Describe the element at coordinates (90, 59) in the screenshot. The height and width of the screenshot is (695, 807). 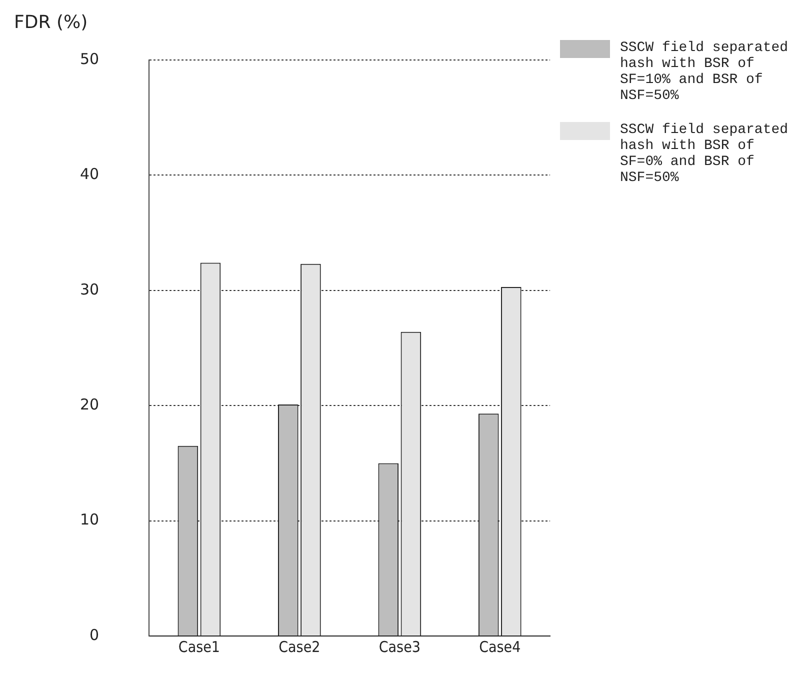
I see `y-tick-label: 50` at that location.